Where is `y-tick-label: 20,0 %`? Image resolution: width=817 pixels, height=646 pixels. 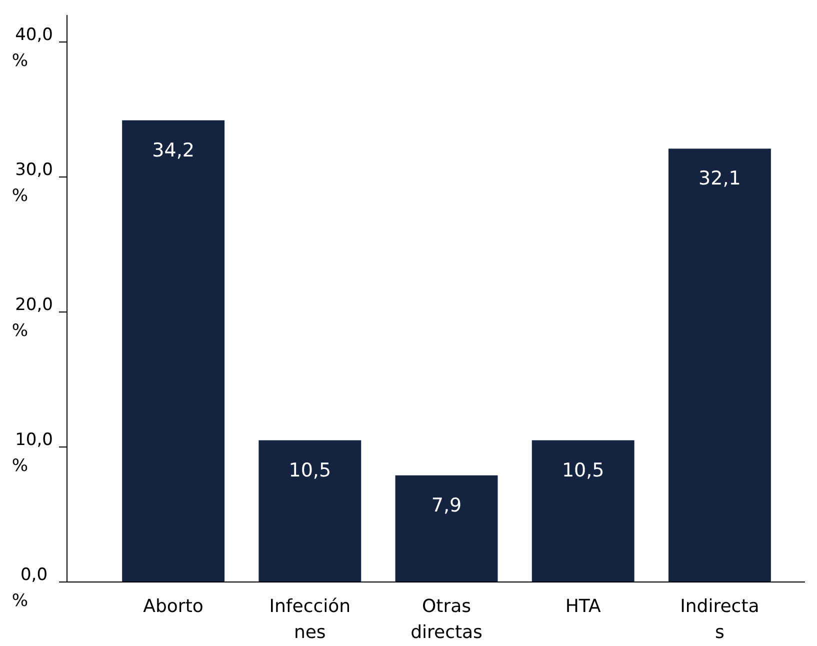
y-tick-label: 20,0 % is located at coordinates (32, 318).